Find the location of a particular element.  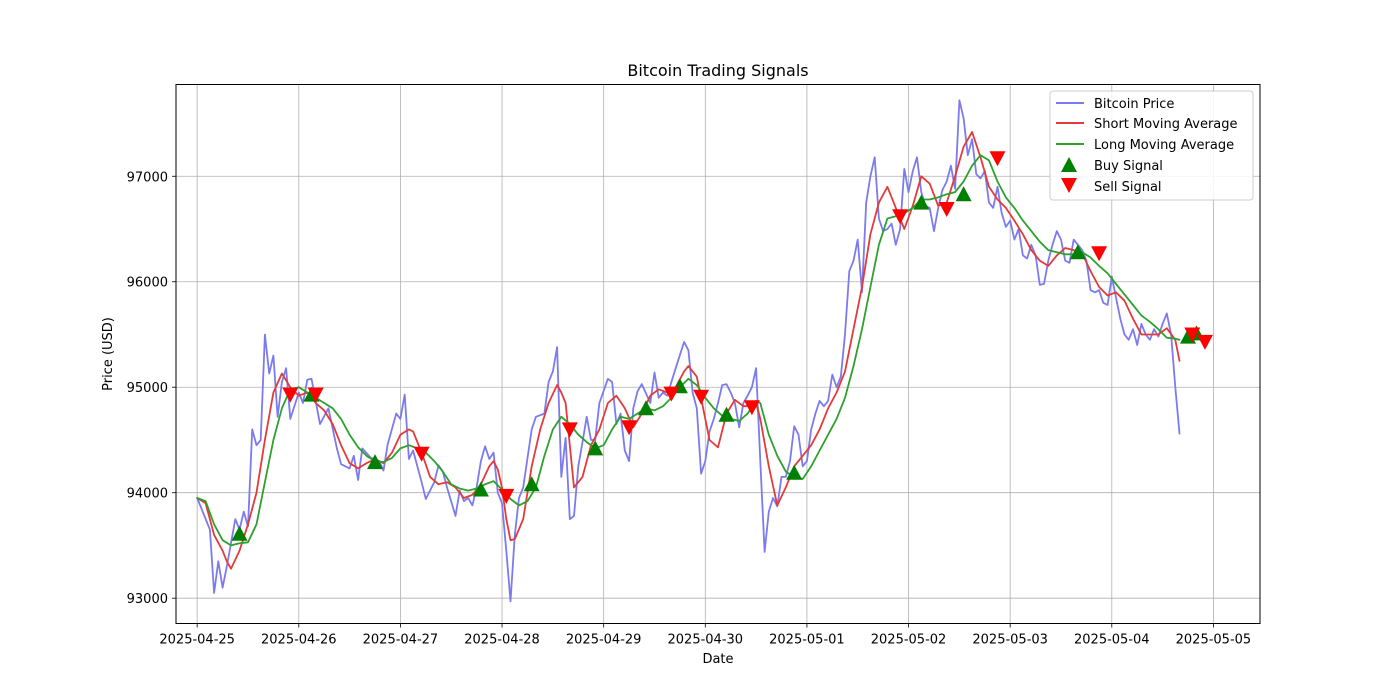

x-tick-label: 2025-04-29 is located at coordinates (604, 640).